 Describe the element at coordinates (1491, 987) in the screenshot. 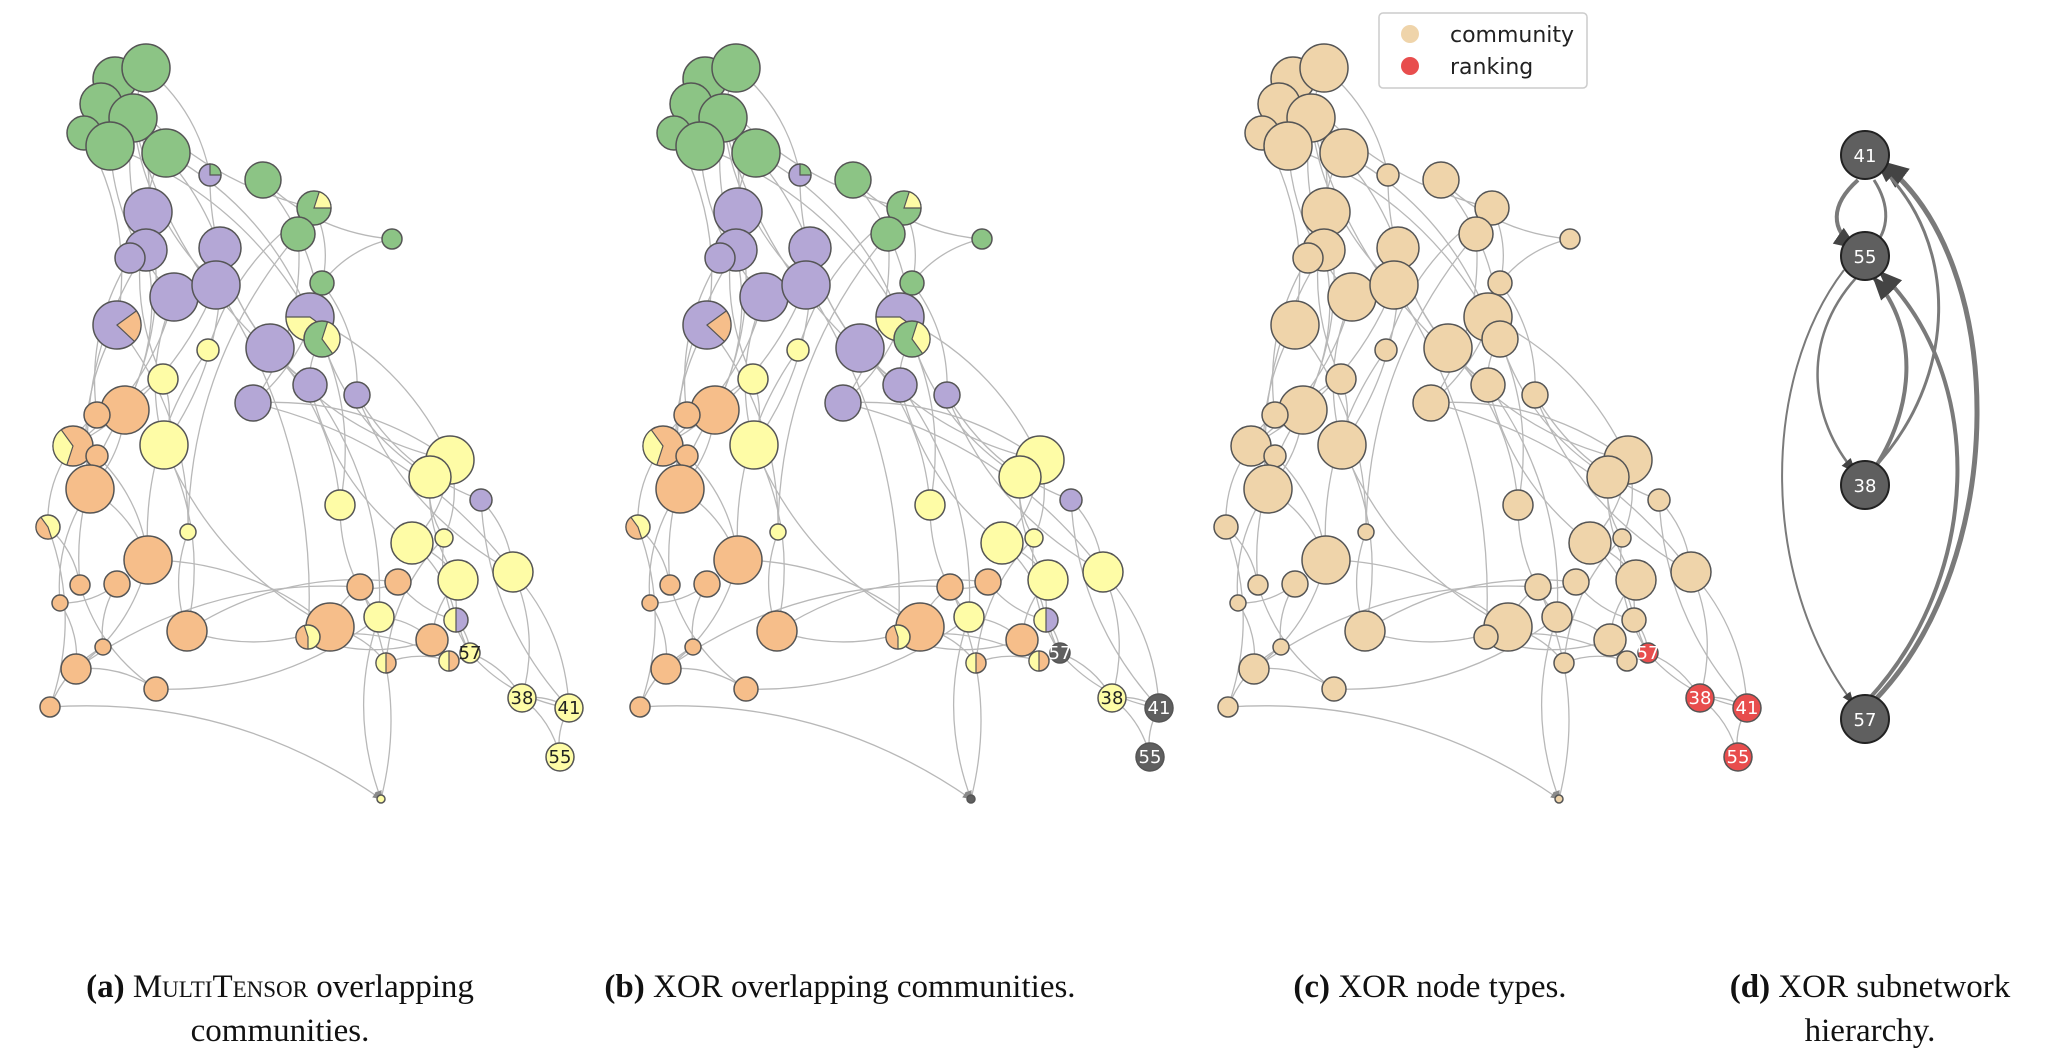

I see `caption-c-text: node types.` at that location.